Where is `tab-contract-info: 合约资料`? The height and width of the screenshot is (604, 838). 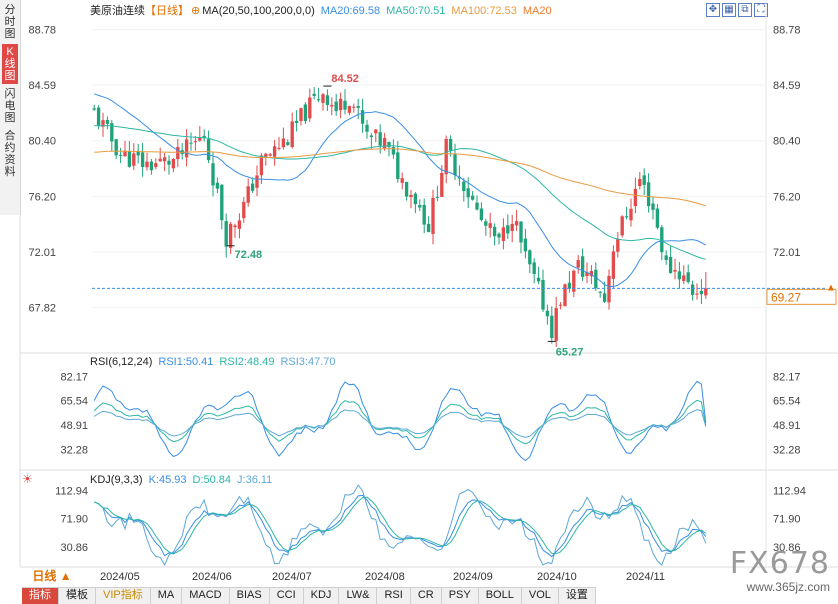
tab-contract-info: 合约资料 is located at coordinates (10, 154).